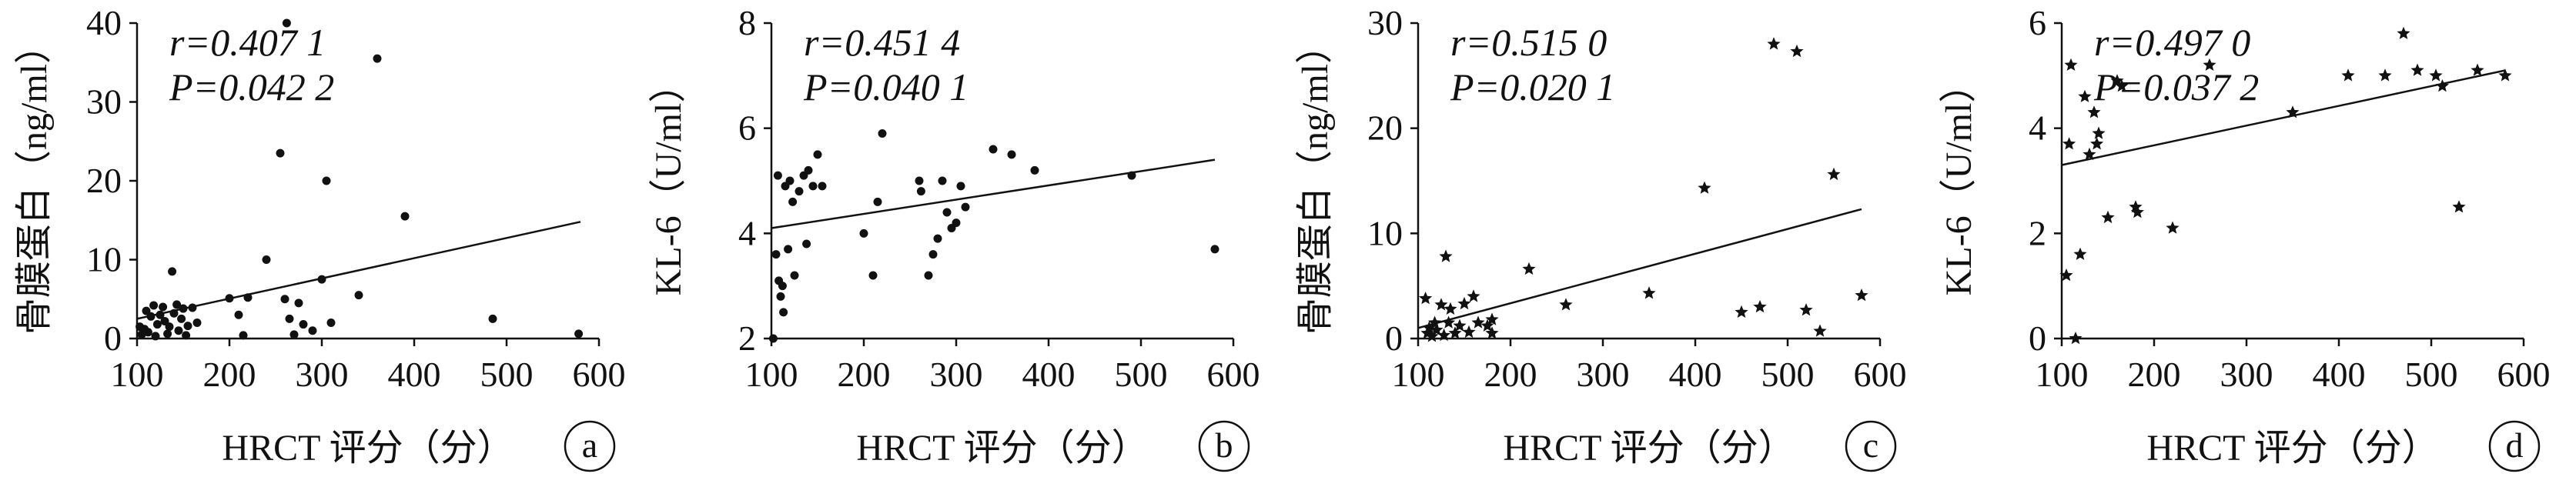 This screenshot has height=477, width=2576. What do you see at coordinates (747, 232) in the screenshot?
I see `y-tick-label: 4` at bounding box center [747, 232].